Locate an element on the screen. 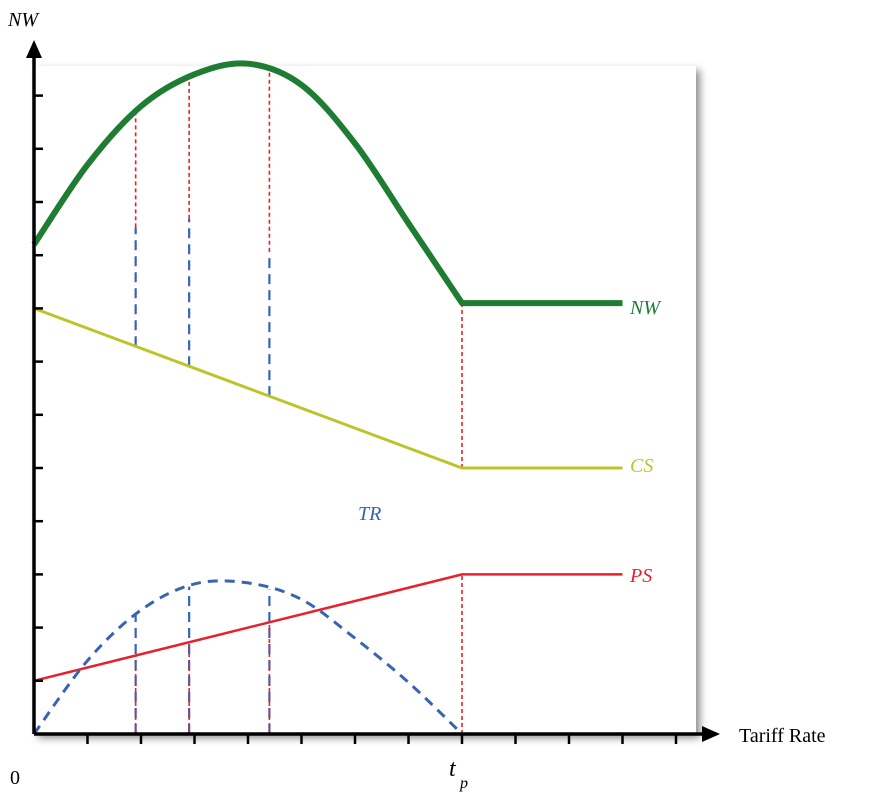  y-axis-label: NW is located at coordinates (23, 20).